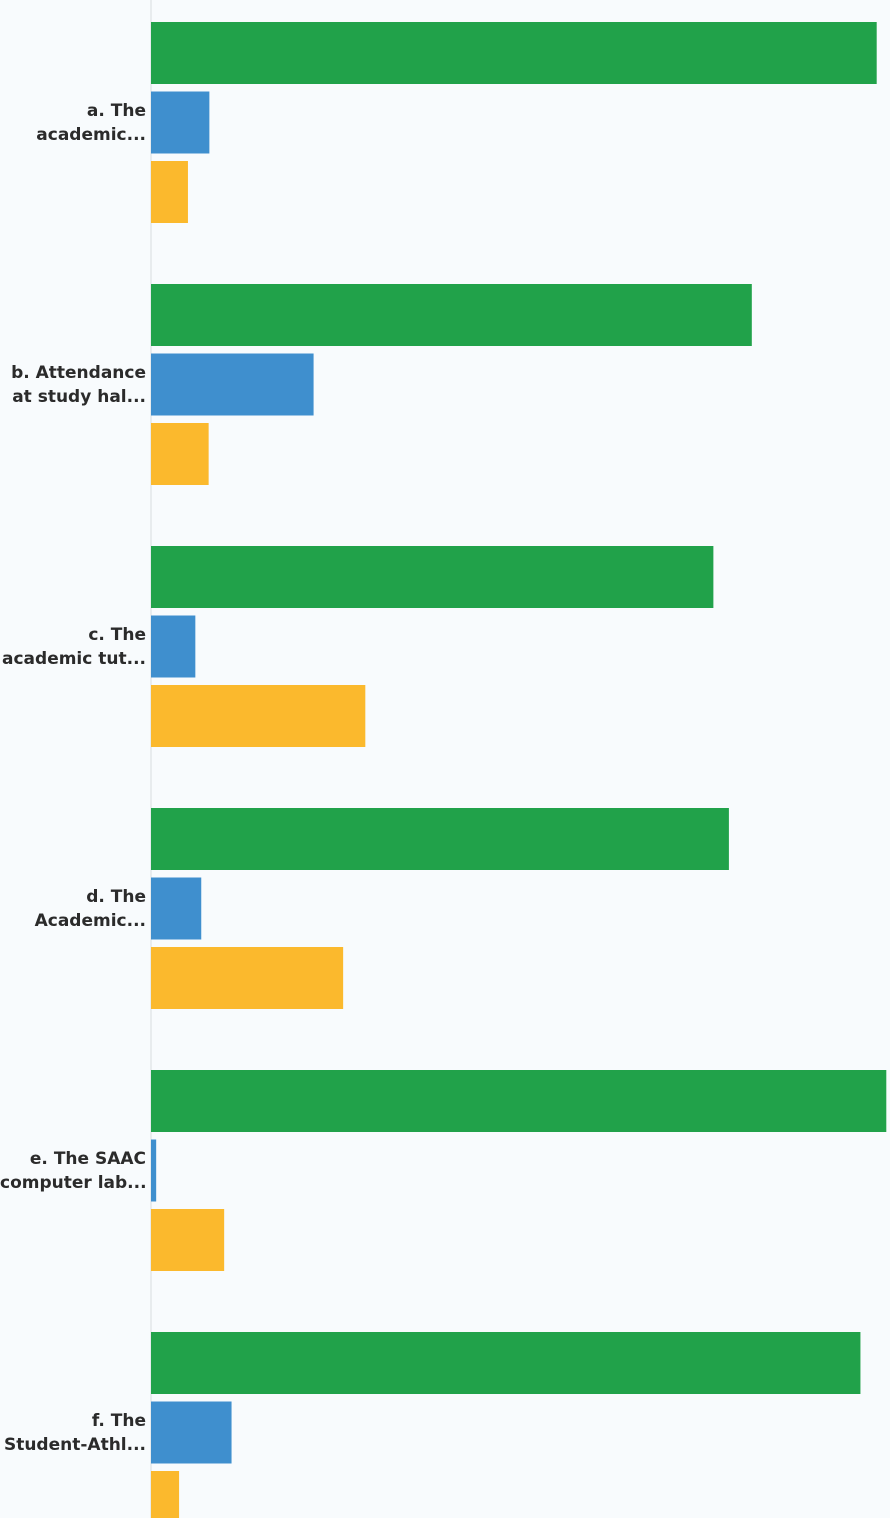 This screenshot has width=890, height=1518. Describe the element at coordinates (247, 978) in the screenshot. I see `bar-cat4-series3` at that location.